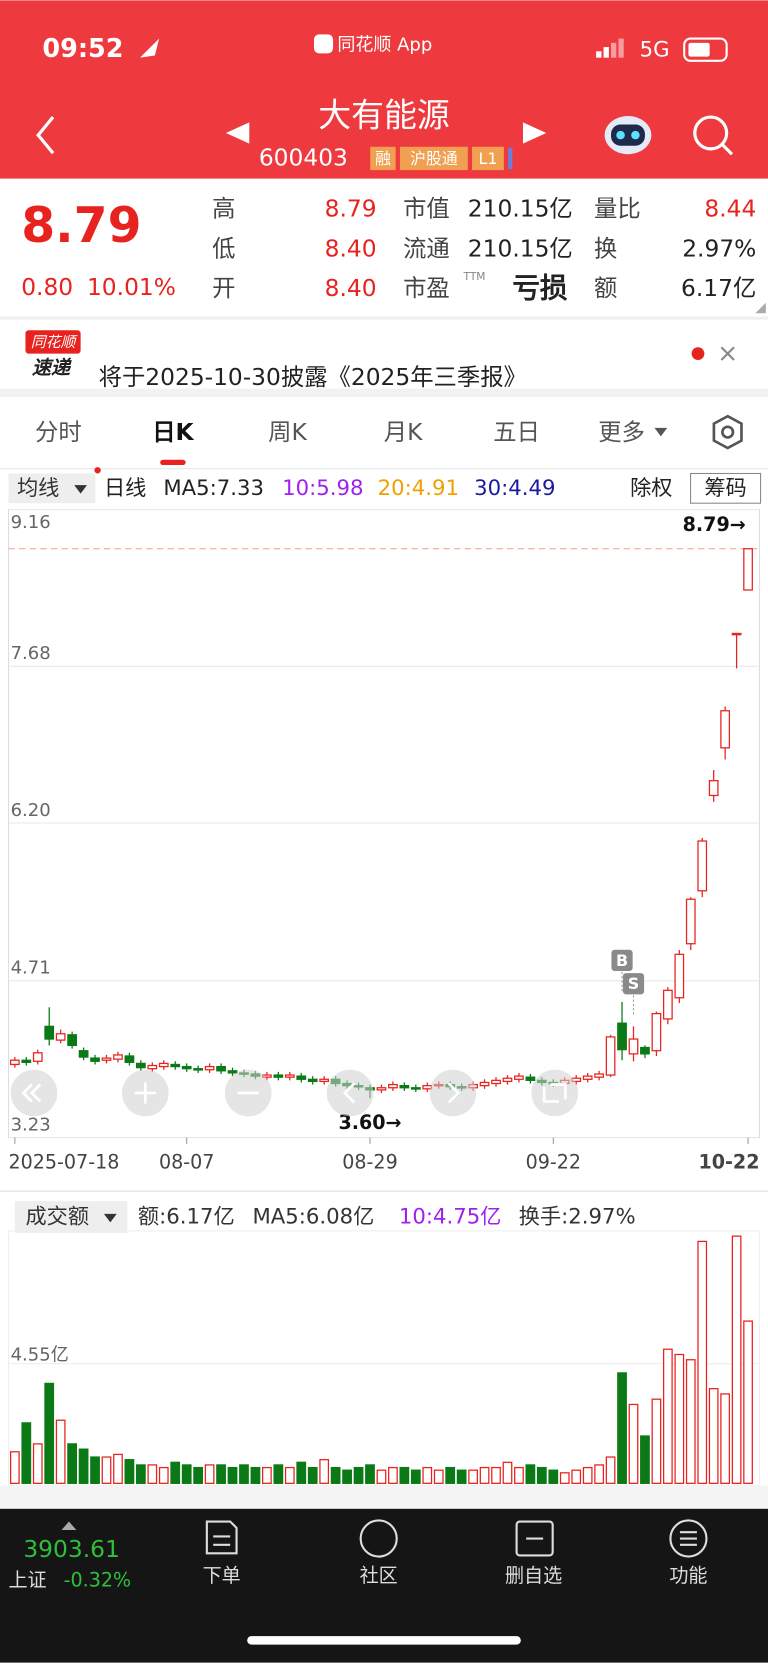 This screenshot has width=768, height=1667. I want to click on nav-label: 删自选, so click(533, 1575).